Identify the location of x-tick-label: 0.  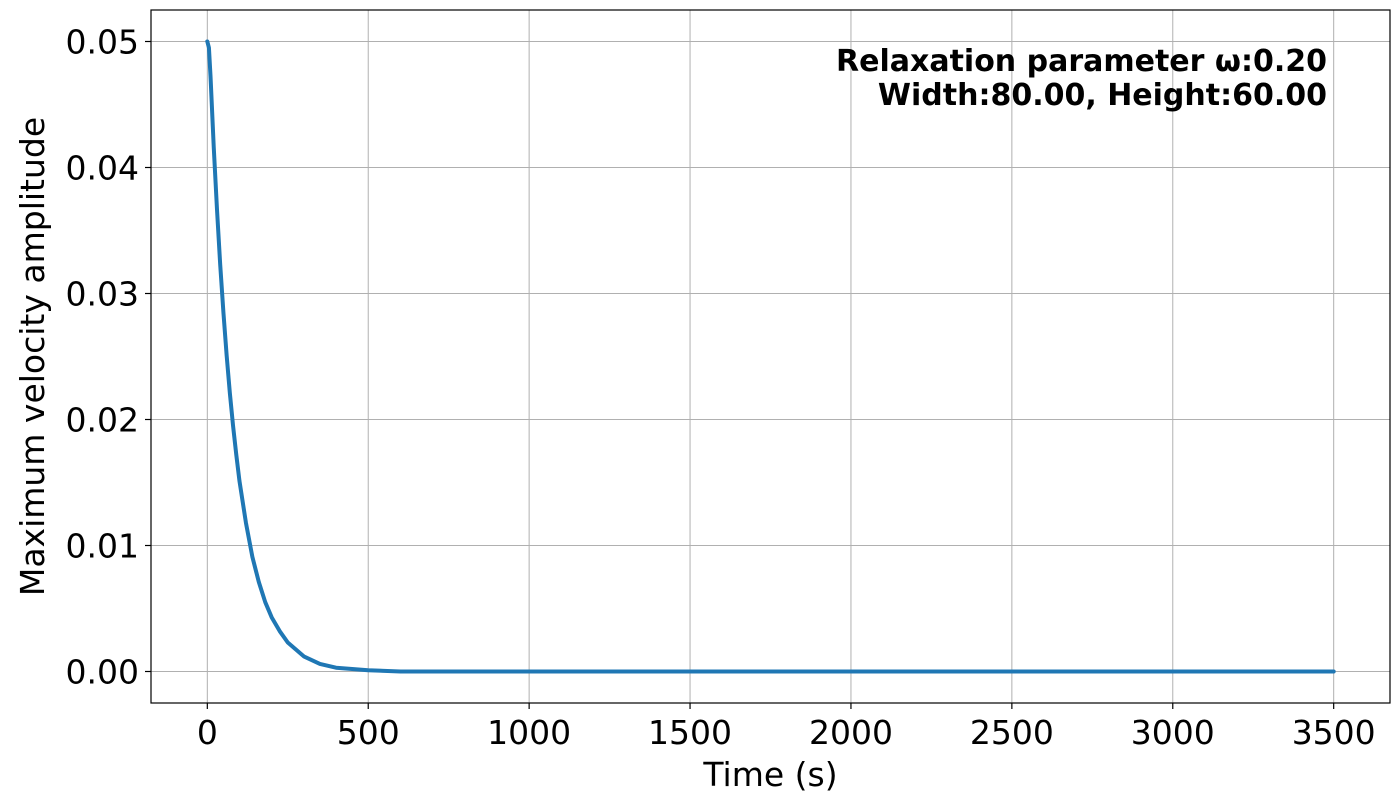
(207, 732).